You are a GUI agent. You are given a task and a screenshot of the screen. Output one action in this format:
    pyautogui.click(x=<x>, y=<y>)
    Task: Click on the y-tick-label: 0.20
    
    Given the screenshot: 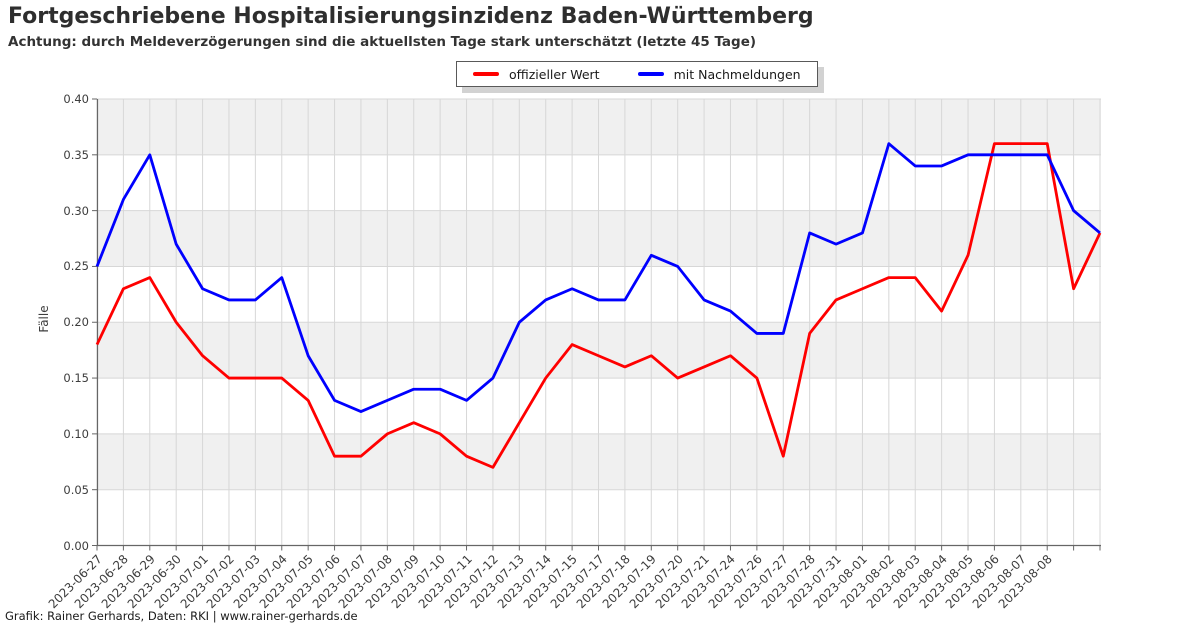 What is the action you would take?
    pyautogui.click(x=76, y=322)
    